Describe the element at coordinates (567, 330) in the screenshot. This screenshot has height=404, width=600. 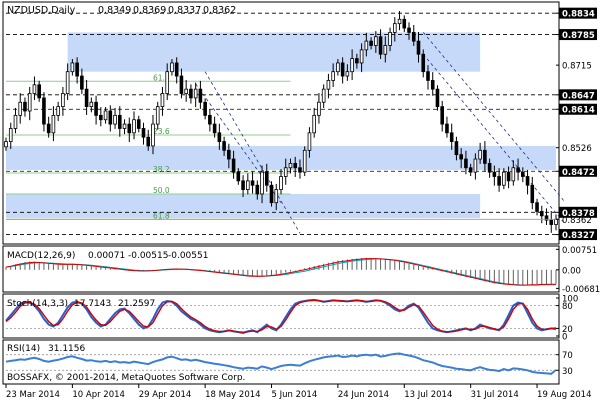
I see `stoch-axis-label-2: 20` at that location.